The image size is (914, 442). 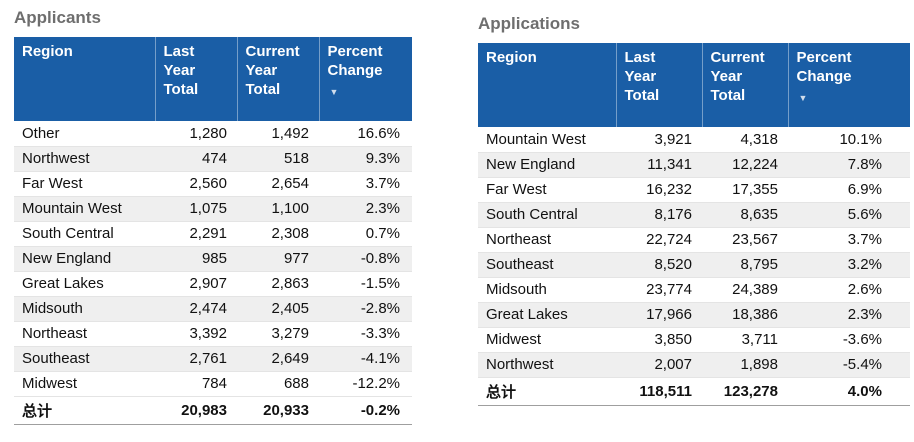 What do you see at coordinates (213, 209) in the screenshot?
I see `table-row: Mountain West 1,075 1,100 2.3%` at bounding box center [213, 209].